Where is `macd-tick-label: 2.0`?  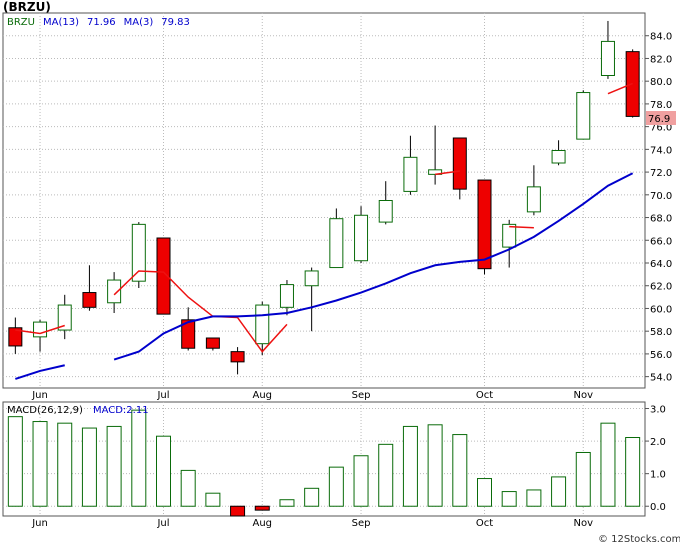 macd-tick-label: 2.0 is located at coordinates (658, 442).